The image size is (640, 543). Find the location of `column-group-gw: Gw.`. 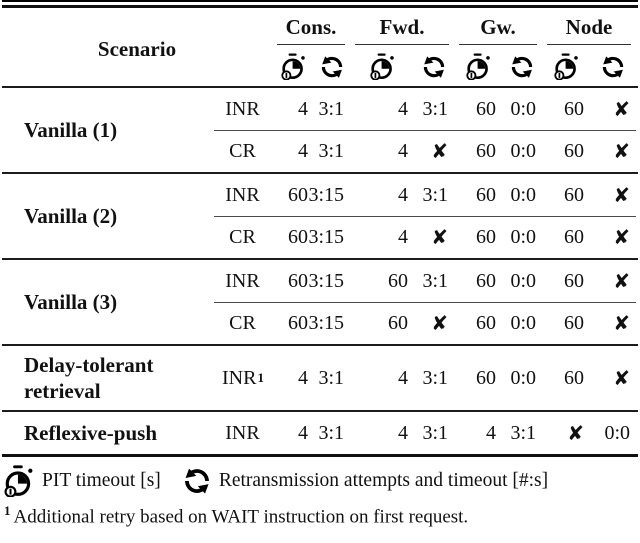

column-group-gw: Gw. is located at coordinates (498, 30).